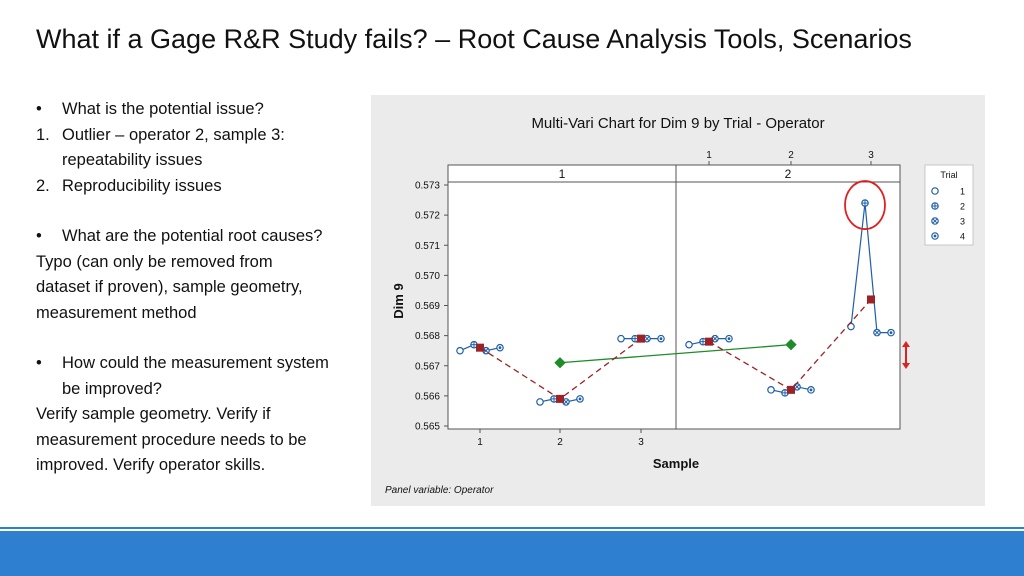 The height and width of the screenshot is (576, 1024). What do you see at coordinates (151, 465) in the screenshot?
I see `paragraph-line: improved. Verify operator skills.` at bounding box center [151, 465].